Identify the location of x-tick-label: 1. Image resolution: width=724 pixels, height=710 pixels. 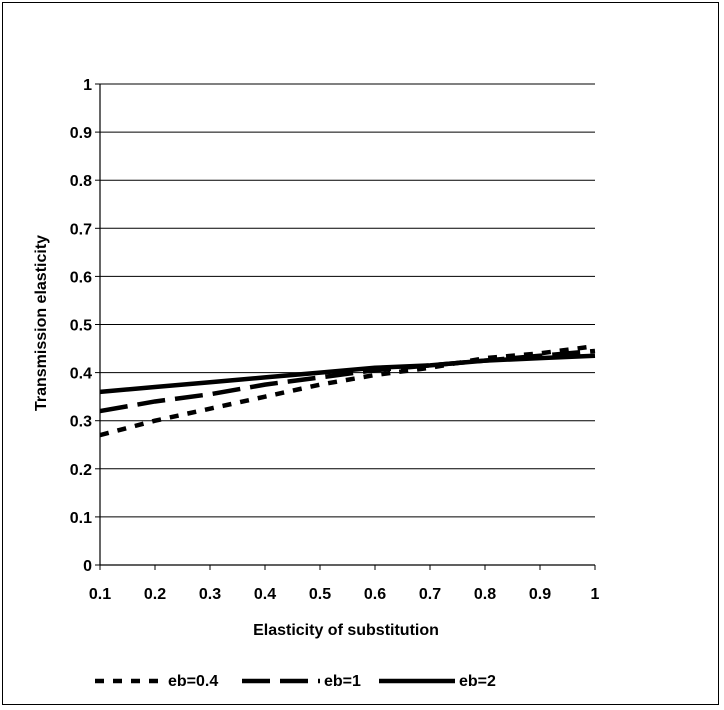
(595, 594).